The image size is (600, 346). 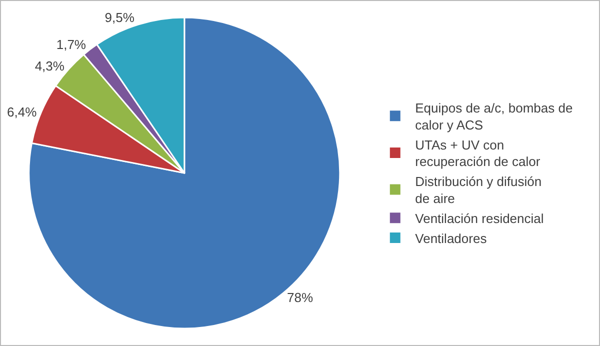 I want to click on legend-label: Equipos de a/c, bombas de calor y ACS, so click(x=494, y=116).